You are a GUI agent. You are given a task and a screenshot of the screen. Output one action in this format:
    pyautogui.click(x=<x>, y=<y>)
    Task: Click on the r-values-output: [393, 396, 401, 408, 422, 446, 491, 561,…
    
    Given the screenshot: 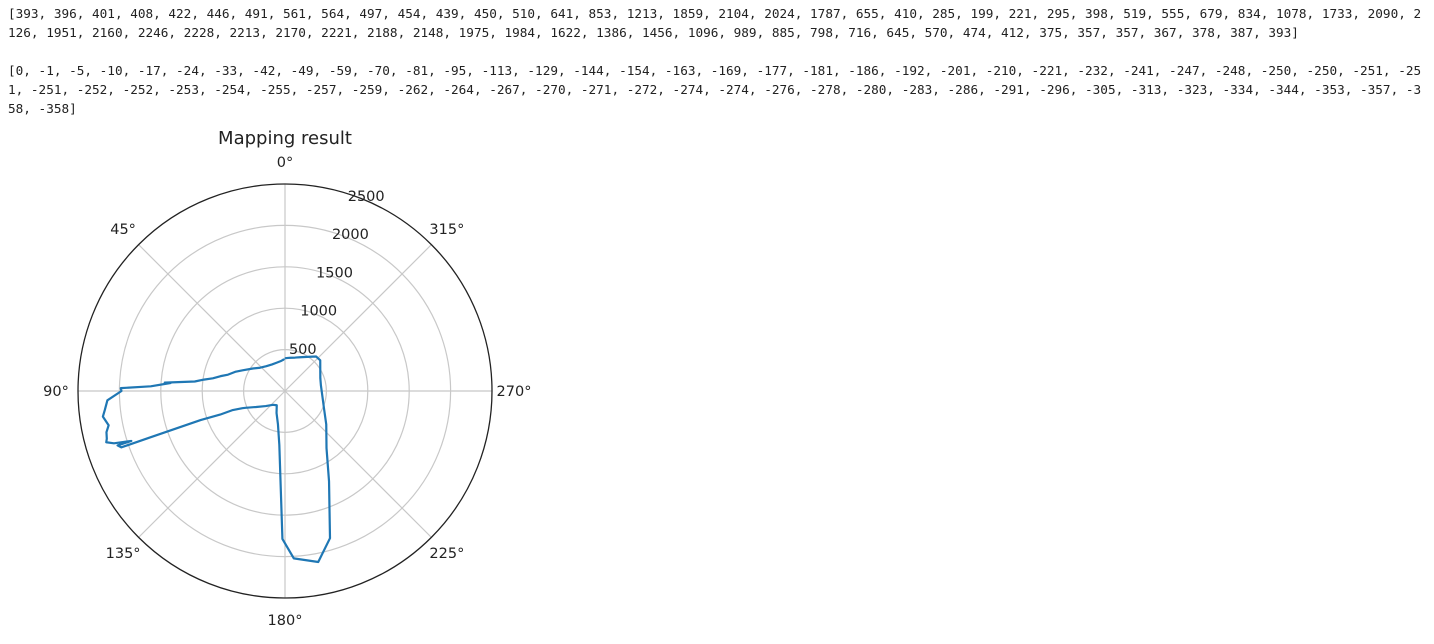 What is the action you would take?
    pyautogui.click(x=715, y=23)
    